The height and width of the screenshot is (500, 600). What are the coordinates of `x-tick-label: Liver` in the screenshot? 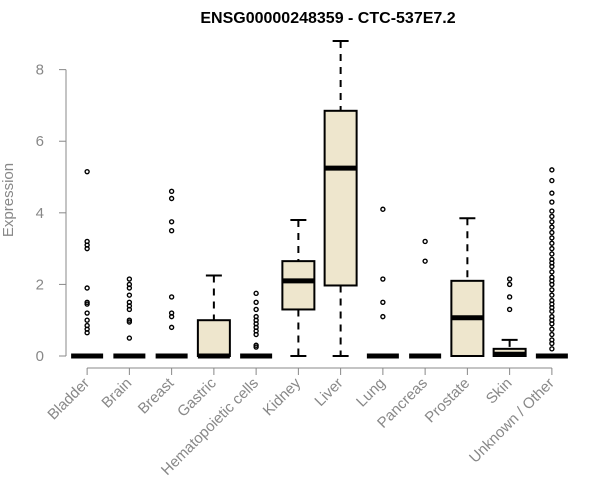 It's located at (328, 392).